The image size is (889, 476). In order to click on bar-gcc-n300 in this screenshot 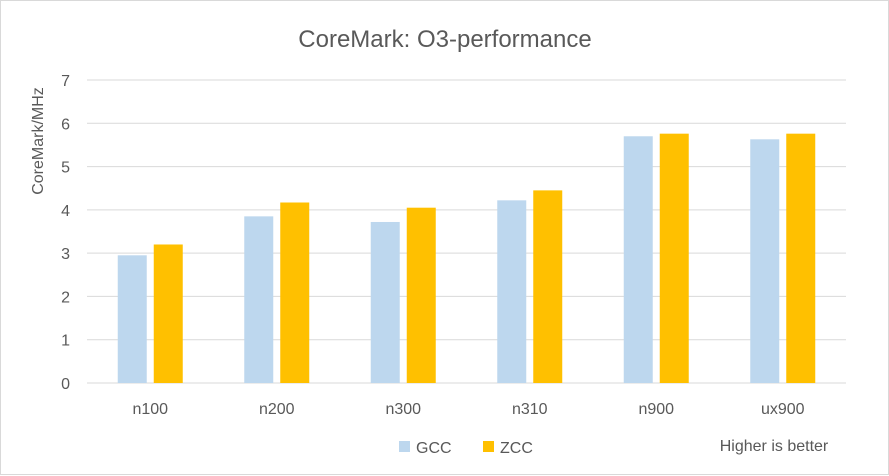, I will do `click(385, 302)`.